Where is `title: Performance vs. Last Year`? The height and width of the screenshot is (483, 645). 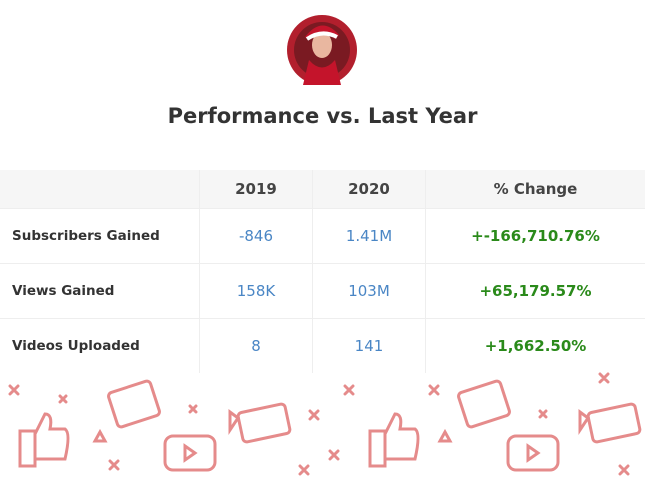 title: Performance vs. Last Year is located at coordinates (322, 116).